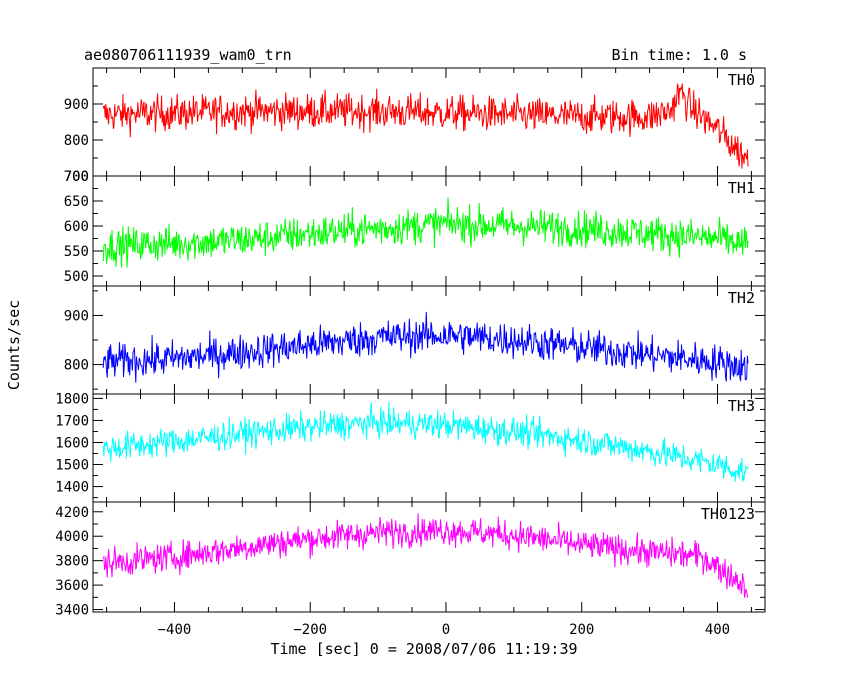 The height and width of the screenshot is (680, 850). Describe the element at coordinates (72, 537) in the screenshot. I see `y-tick-label: 4000` at that location.